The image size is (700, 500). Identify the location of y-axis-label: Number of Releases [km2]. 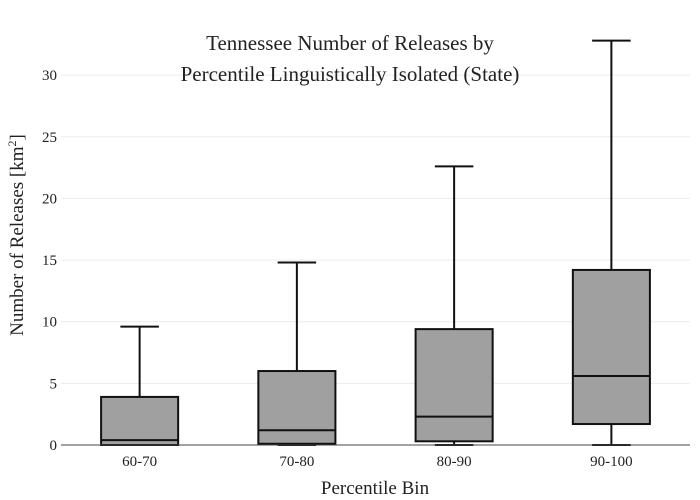
(16, 235).